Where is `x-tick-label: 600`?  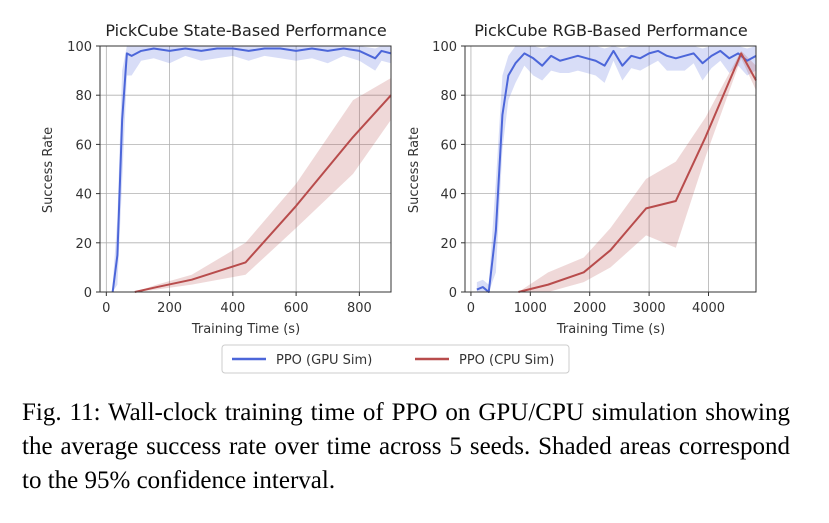
x-tick-label: 600 is located at coordinates (296, 308).